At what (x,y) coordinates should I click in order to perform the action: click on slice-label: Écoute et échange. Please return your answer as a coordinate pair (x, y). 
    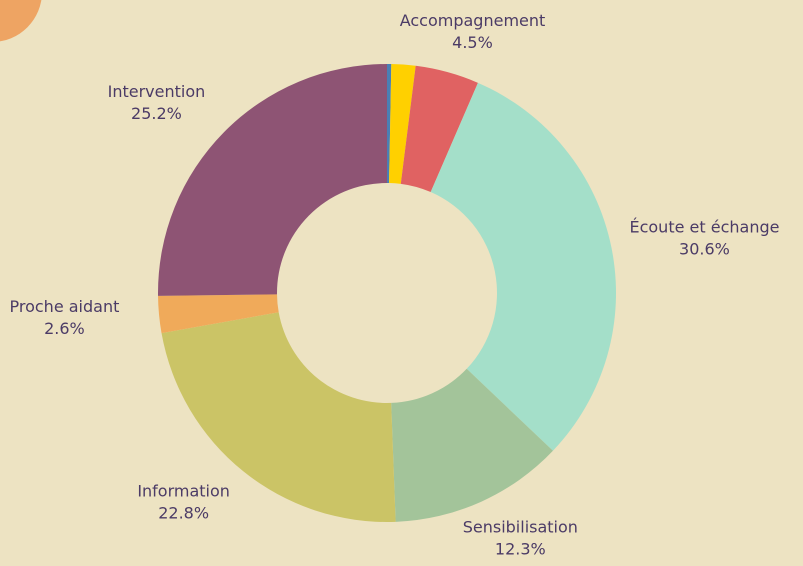
    Looking at the image, I should click on (704, 227).